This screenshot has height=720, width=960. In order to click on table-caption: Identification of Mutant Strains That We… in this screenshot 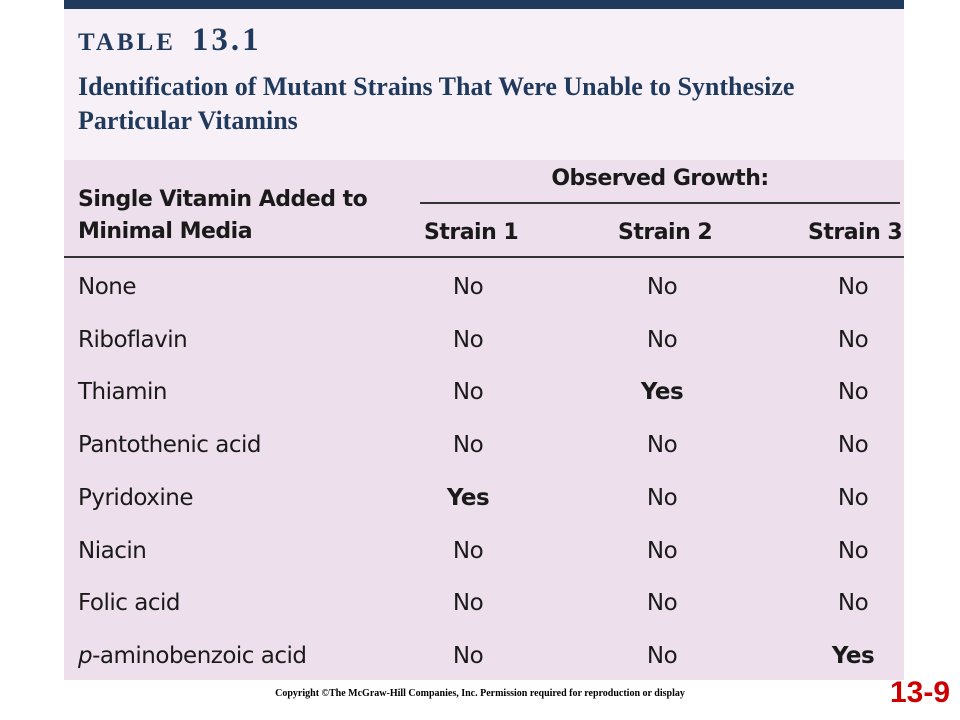, I will do `click(436, 103)`.